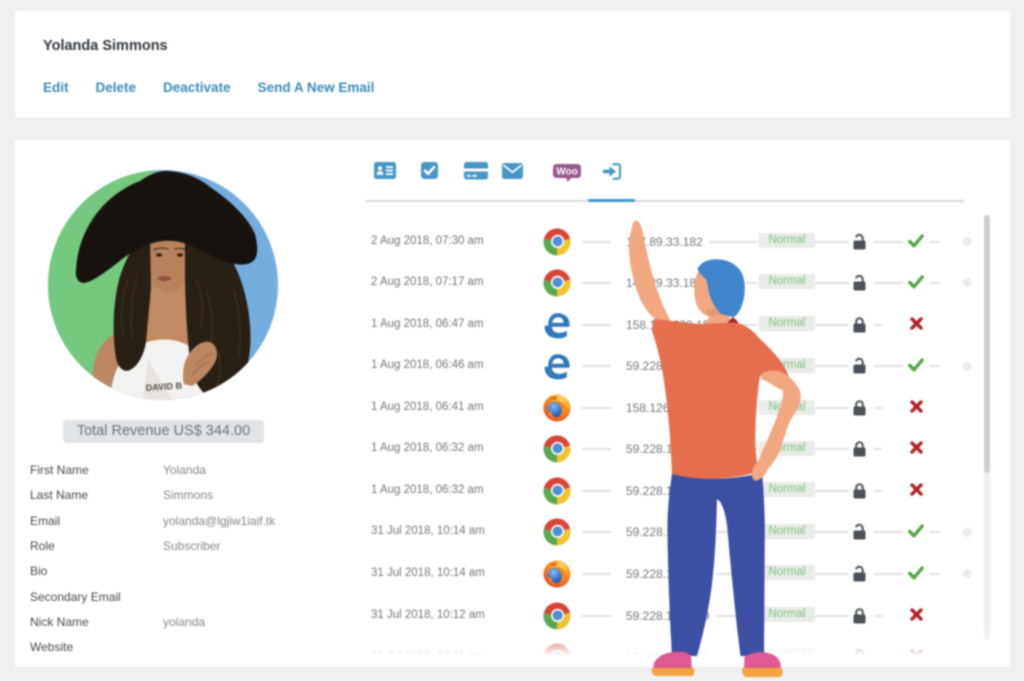  What do you see at coordinates (163, 386) in the screenshot?
I see `svg-text: DAVID B` at bounding box center [163, 386].